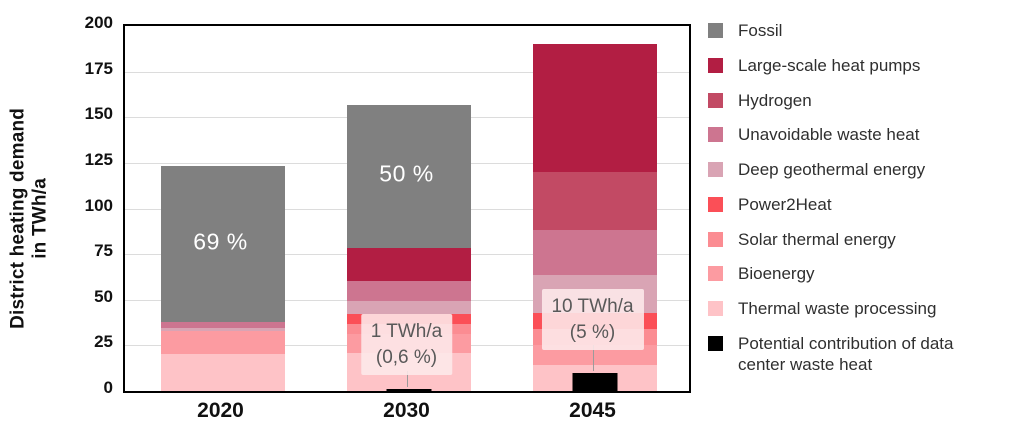  I want to click on segment-deep-geothermal-energy-2030, so click(408, 307).